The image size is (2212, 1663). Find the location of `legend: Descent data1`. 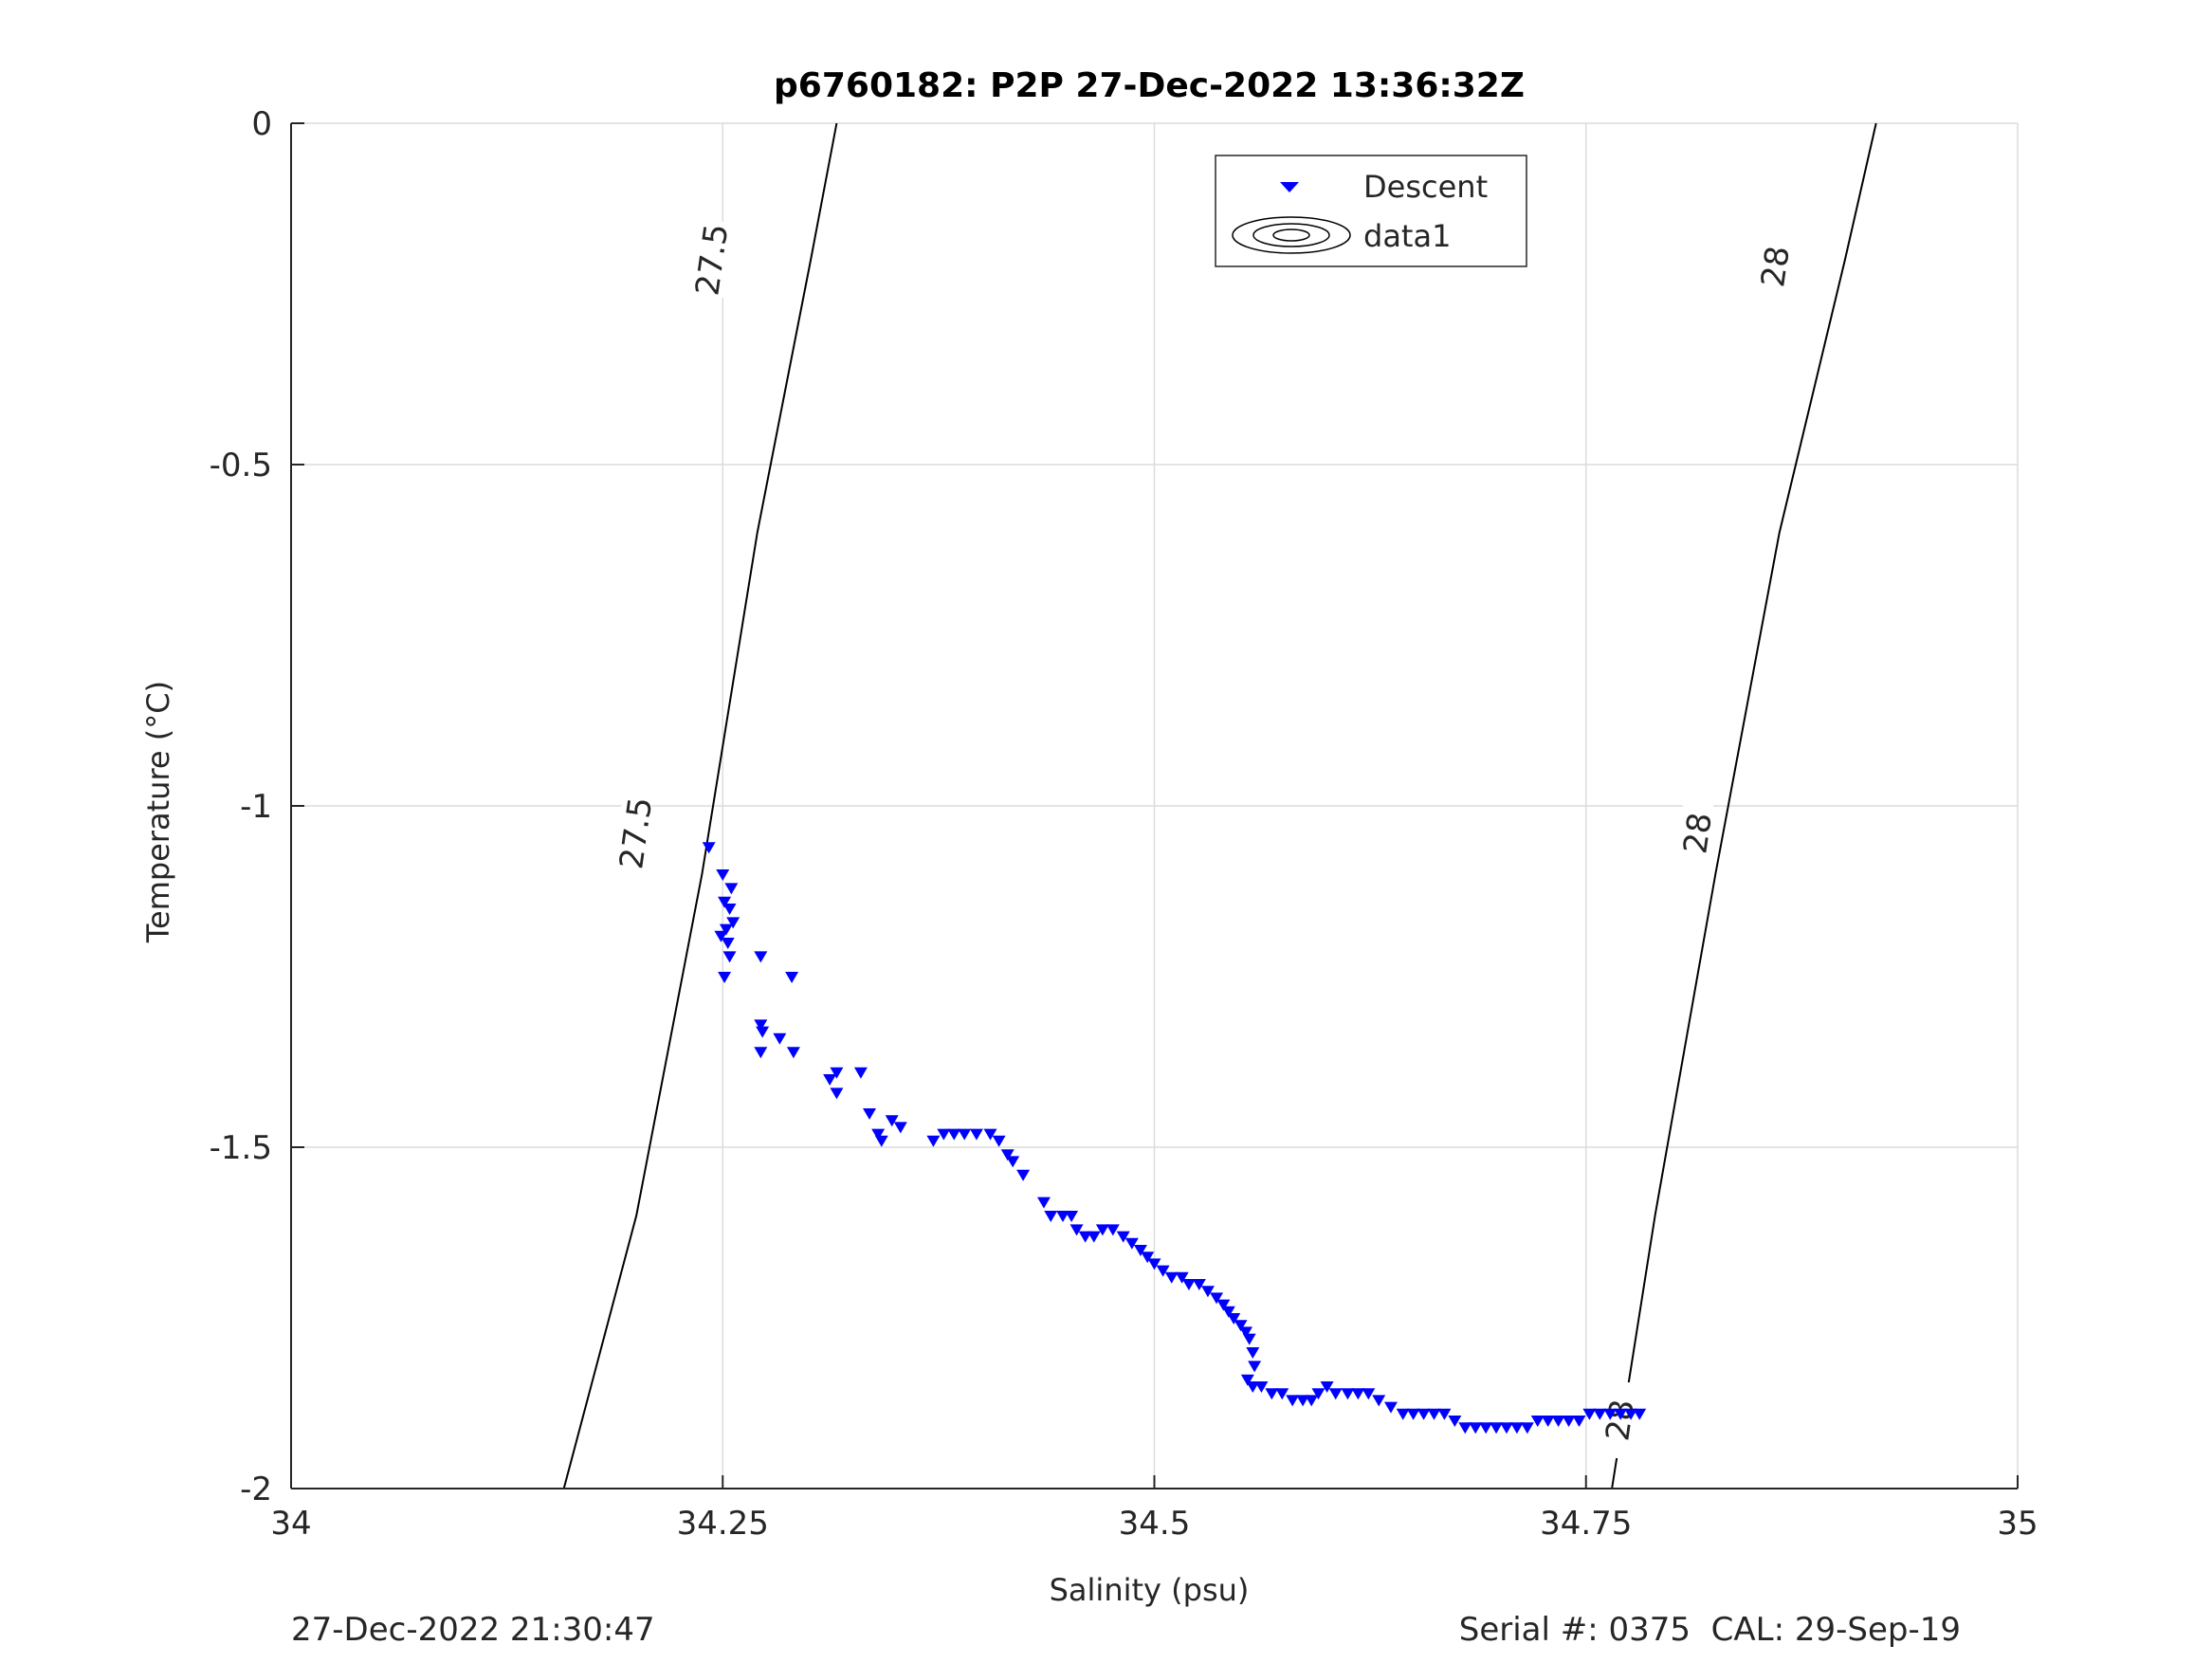

legend: Descent data1 is located at coordinates (1371, 211).